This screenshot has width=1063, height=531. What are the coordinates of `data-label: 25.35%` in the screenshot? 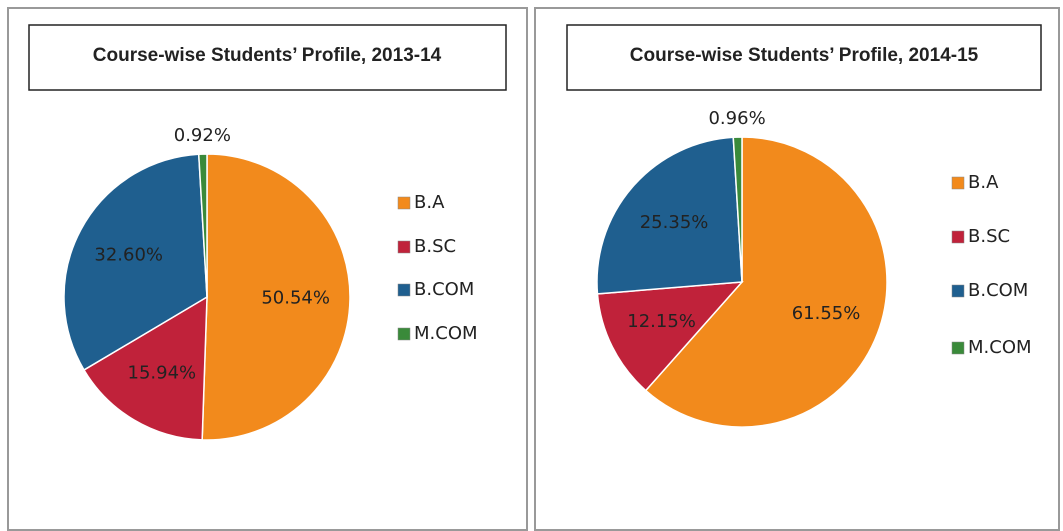 It's located at (674, 222).